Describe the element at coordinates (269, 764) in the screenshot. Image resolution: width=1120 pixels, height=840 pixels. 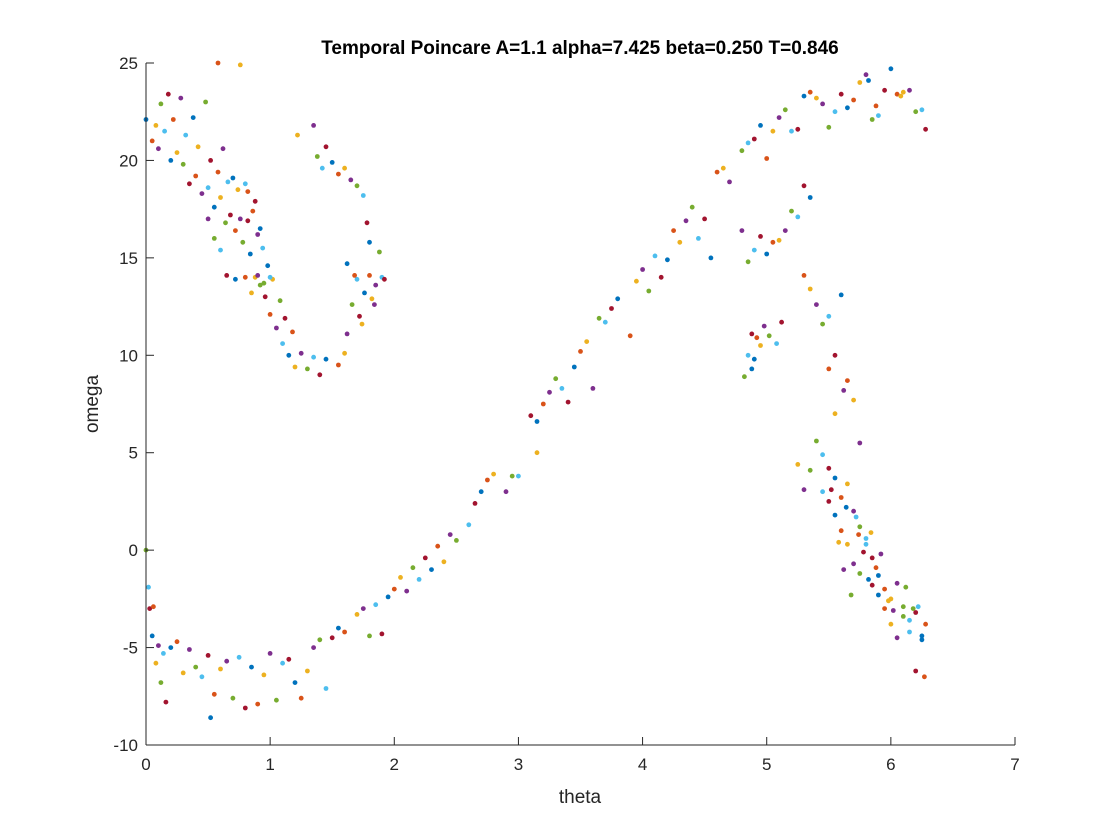
I see `x-tick-label: 1` at that location.